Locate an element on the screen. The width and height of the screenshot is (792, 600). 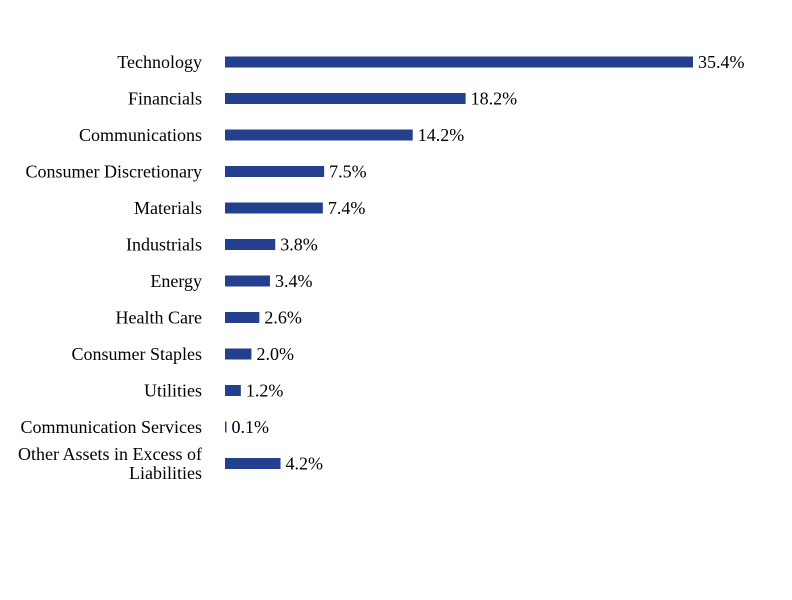
bar-technology is located at coordinates (459, 62).